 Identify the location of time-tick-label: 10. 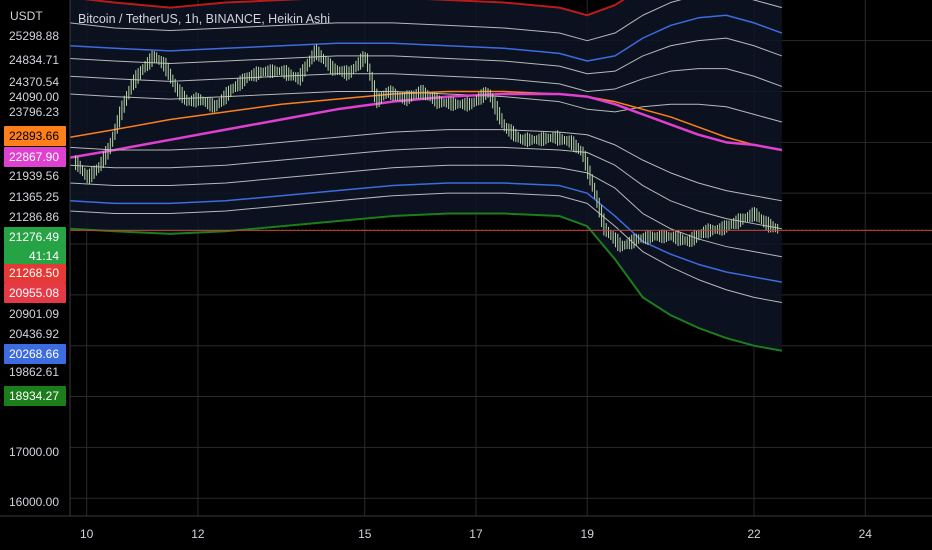
(87, 534).